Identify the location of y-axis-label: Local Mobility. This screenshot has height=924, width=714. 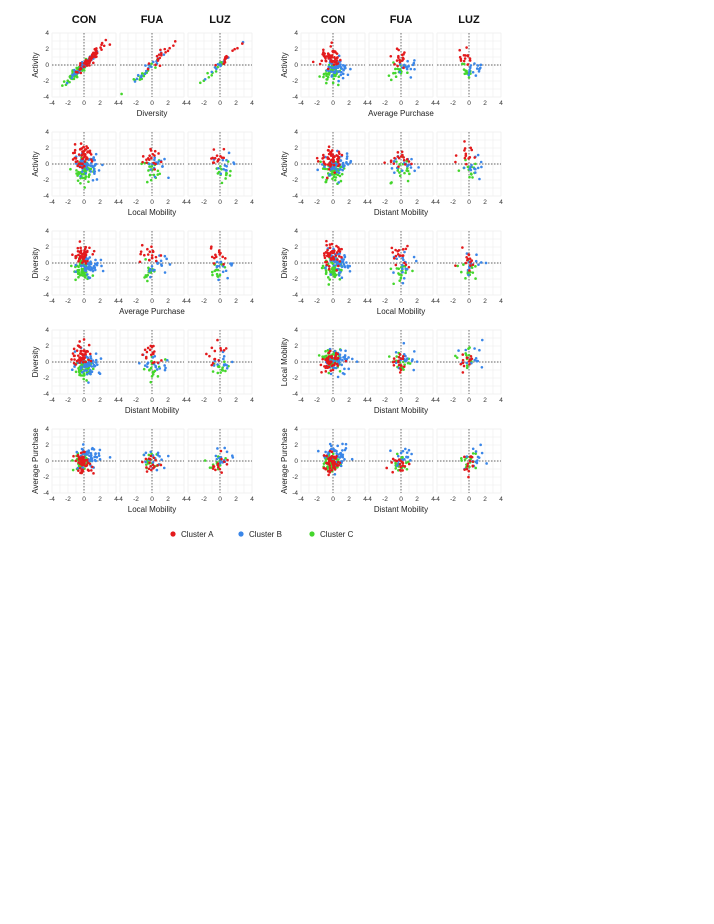
(284, 362).